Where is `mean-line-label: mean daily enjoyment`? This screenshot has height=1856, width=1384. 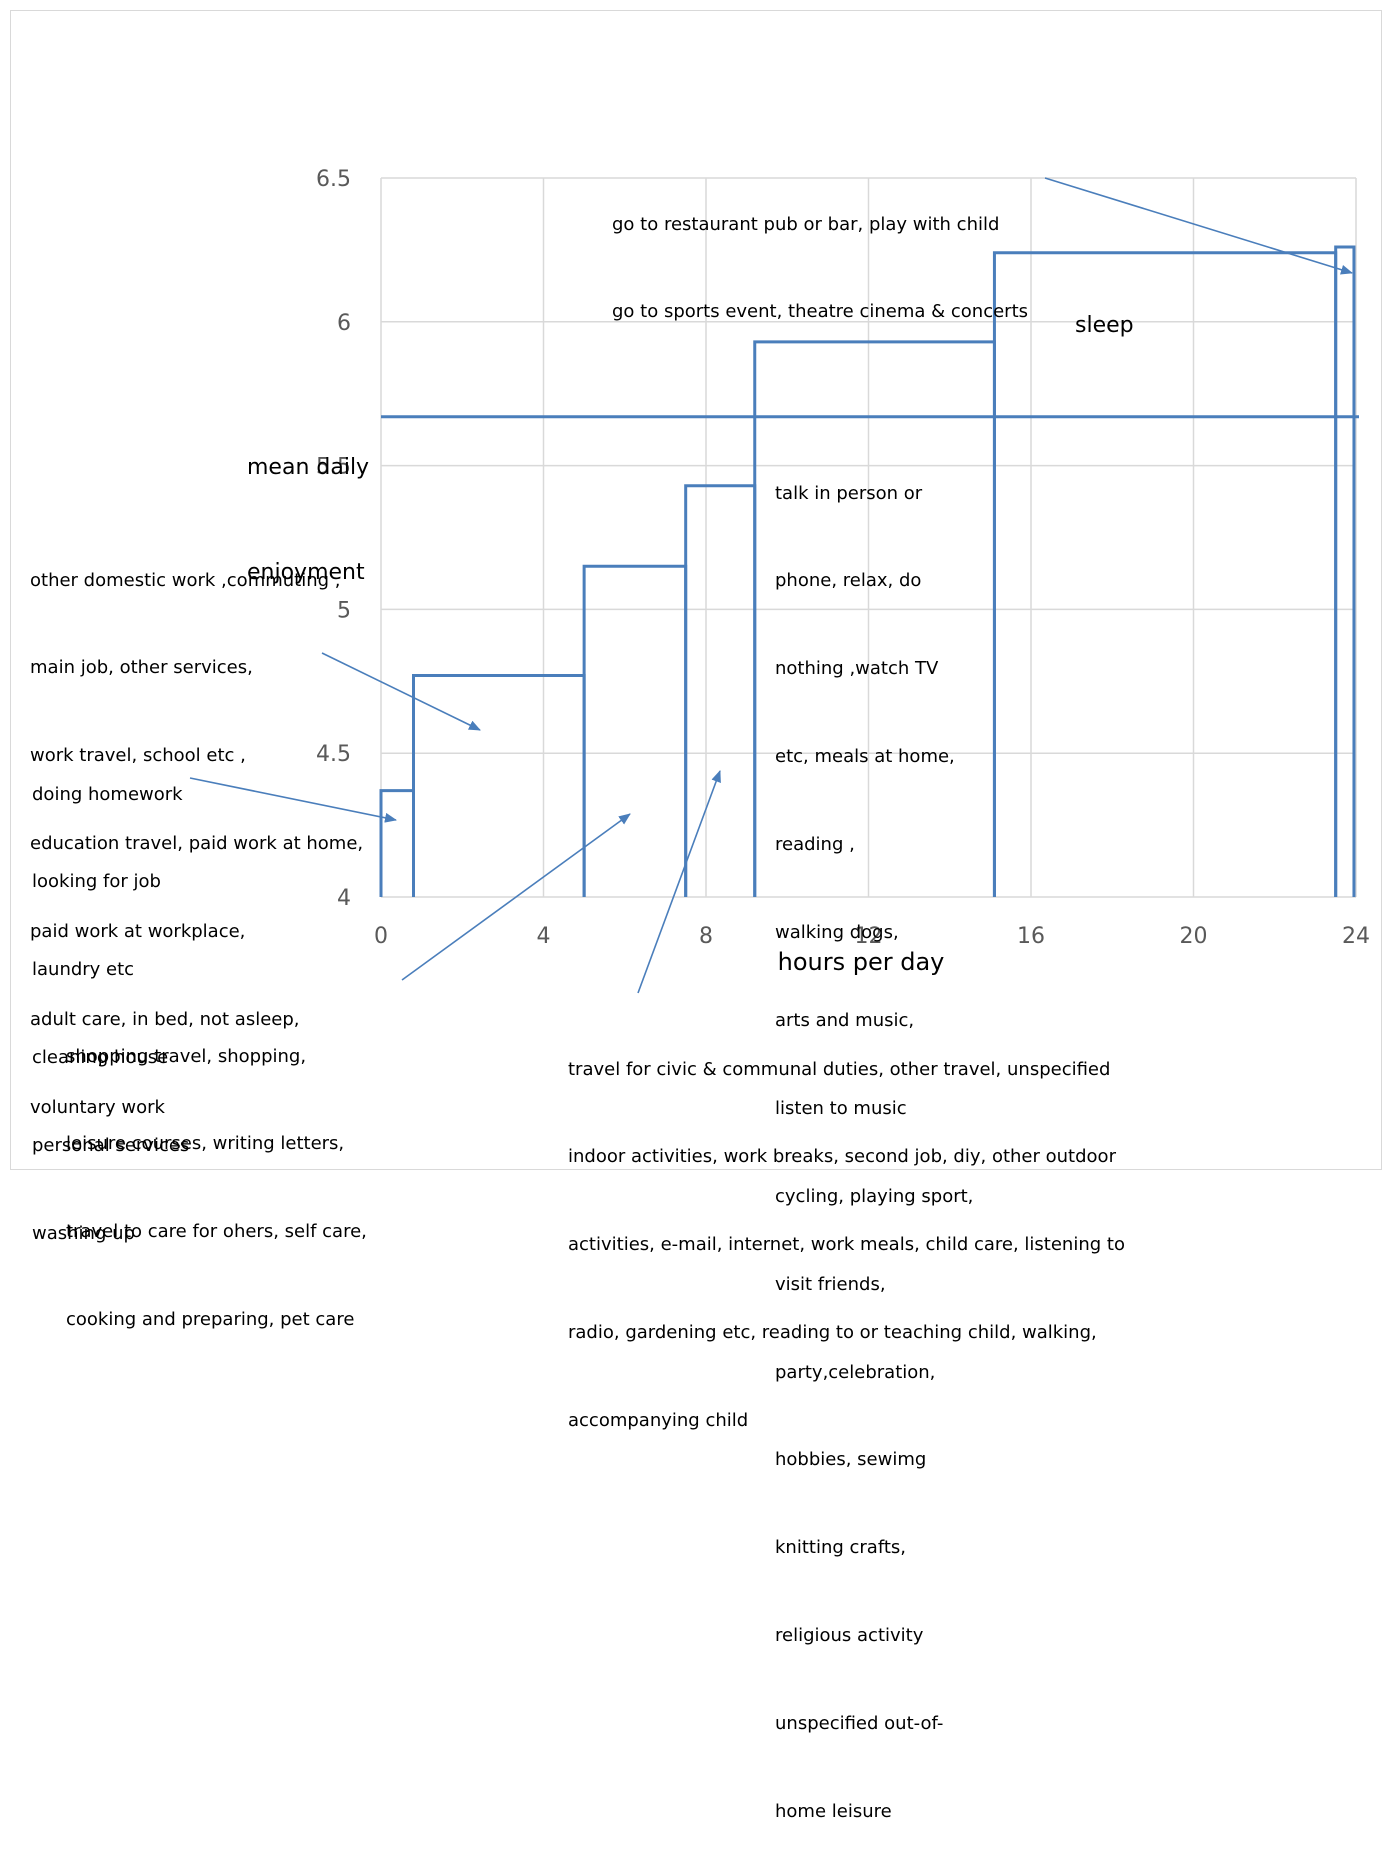 mean-line-label: mean daily enjoyment is located at coordinates (308, 502).